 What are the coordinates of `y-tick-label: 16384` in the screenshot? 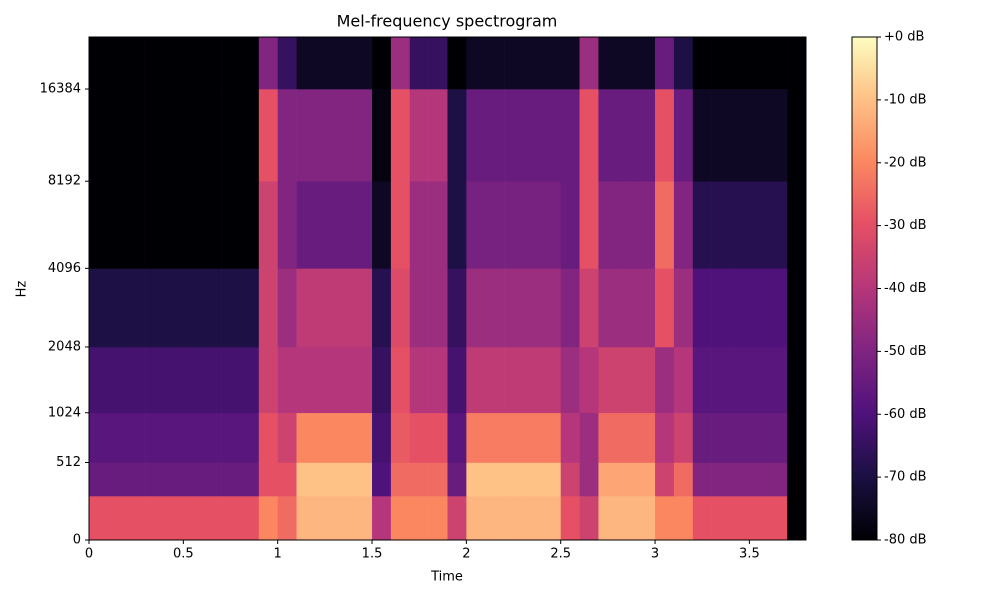 It's located at (60, 89).